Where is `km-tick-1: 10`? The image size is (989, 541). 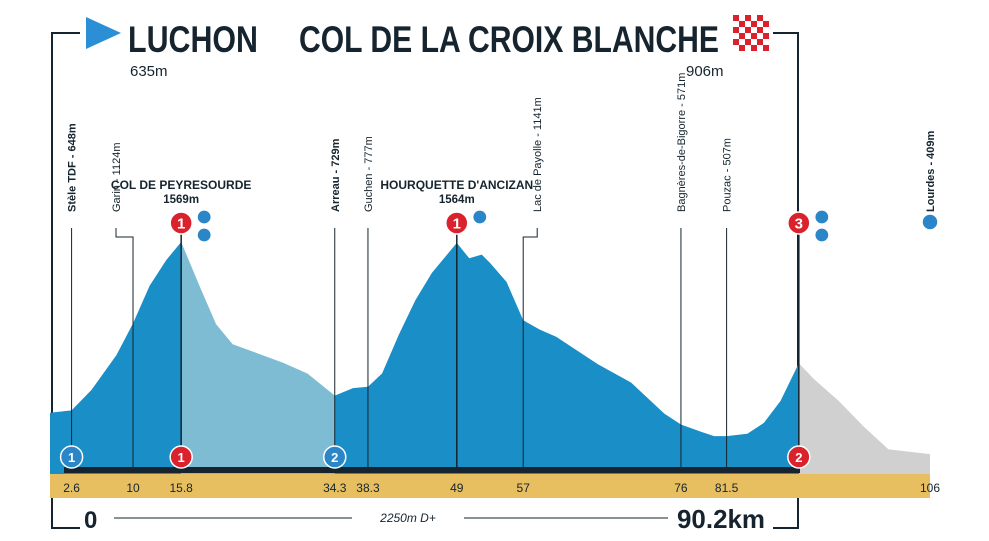
km-tick-1: 10 is located at coordinates (133, 488).